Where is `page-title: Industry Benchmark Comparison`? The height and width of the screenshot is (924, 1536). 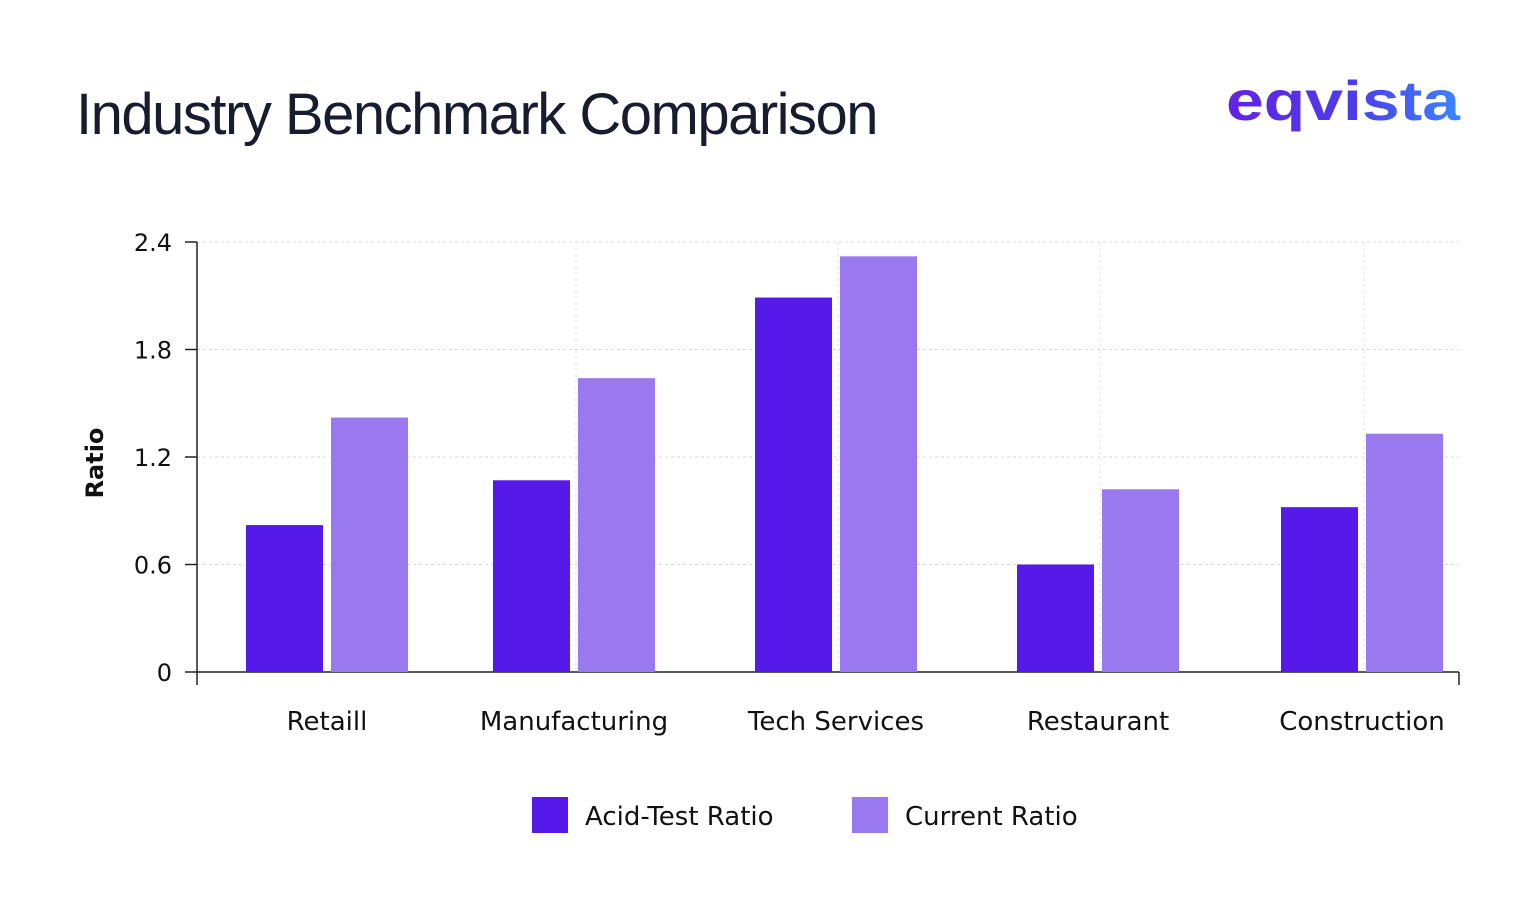 page-title: Industry Benchmark Comparison is located at coordinates (477, 114).